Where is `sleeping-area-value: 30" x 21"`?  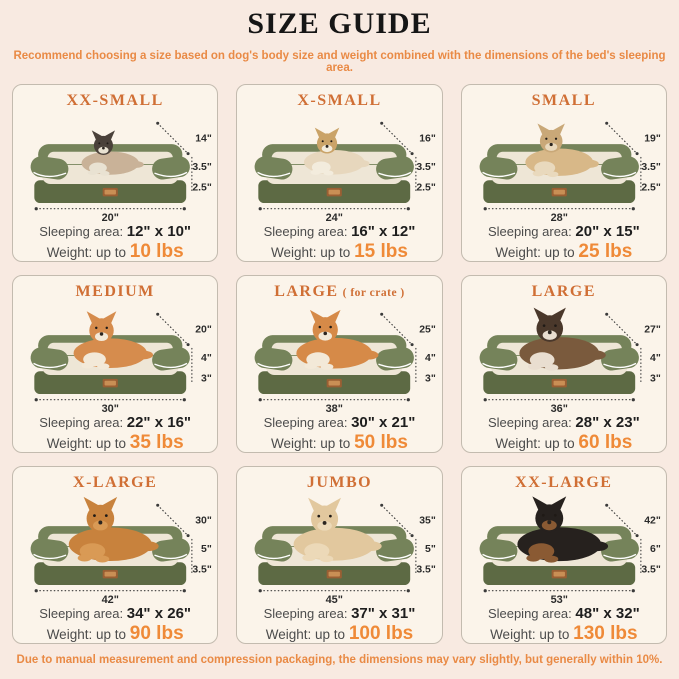
sleeping-area-value: 30" x 21" is located at coordinates (383, 422).